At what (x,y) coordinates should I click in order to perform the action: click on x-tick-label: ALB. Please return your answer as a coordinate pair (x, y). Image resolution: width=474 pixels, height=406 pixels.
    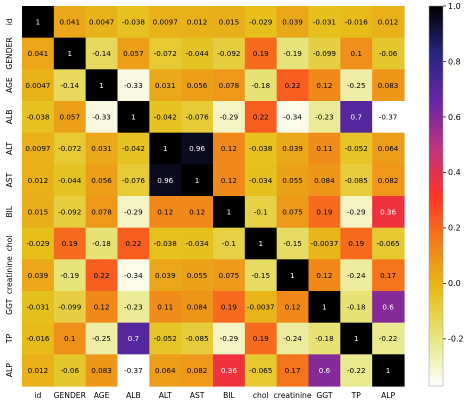
    Looking at the image, I should click on (133, 395).